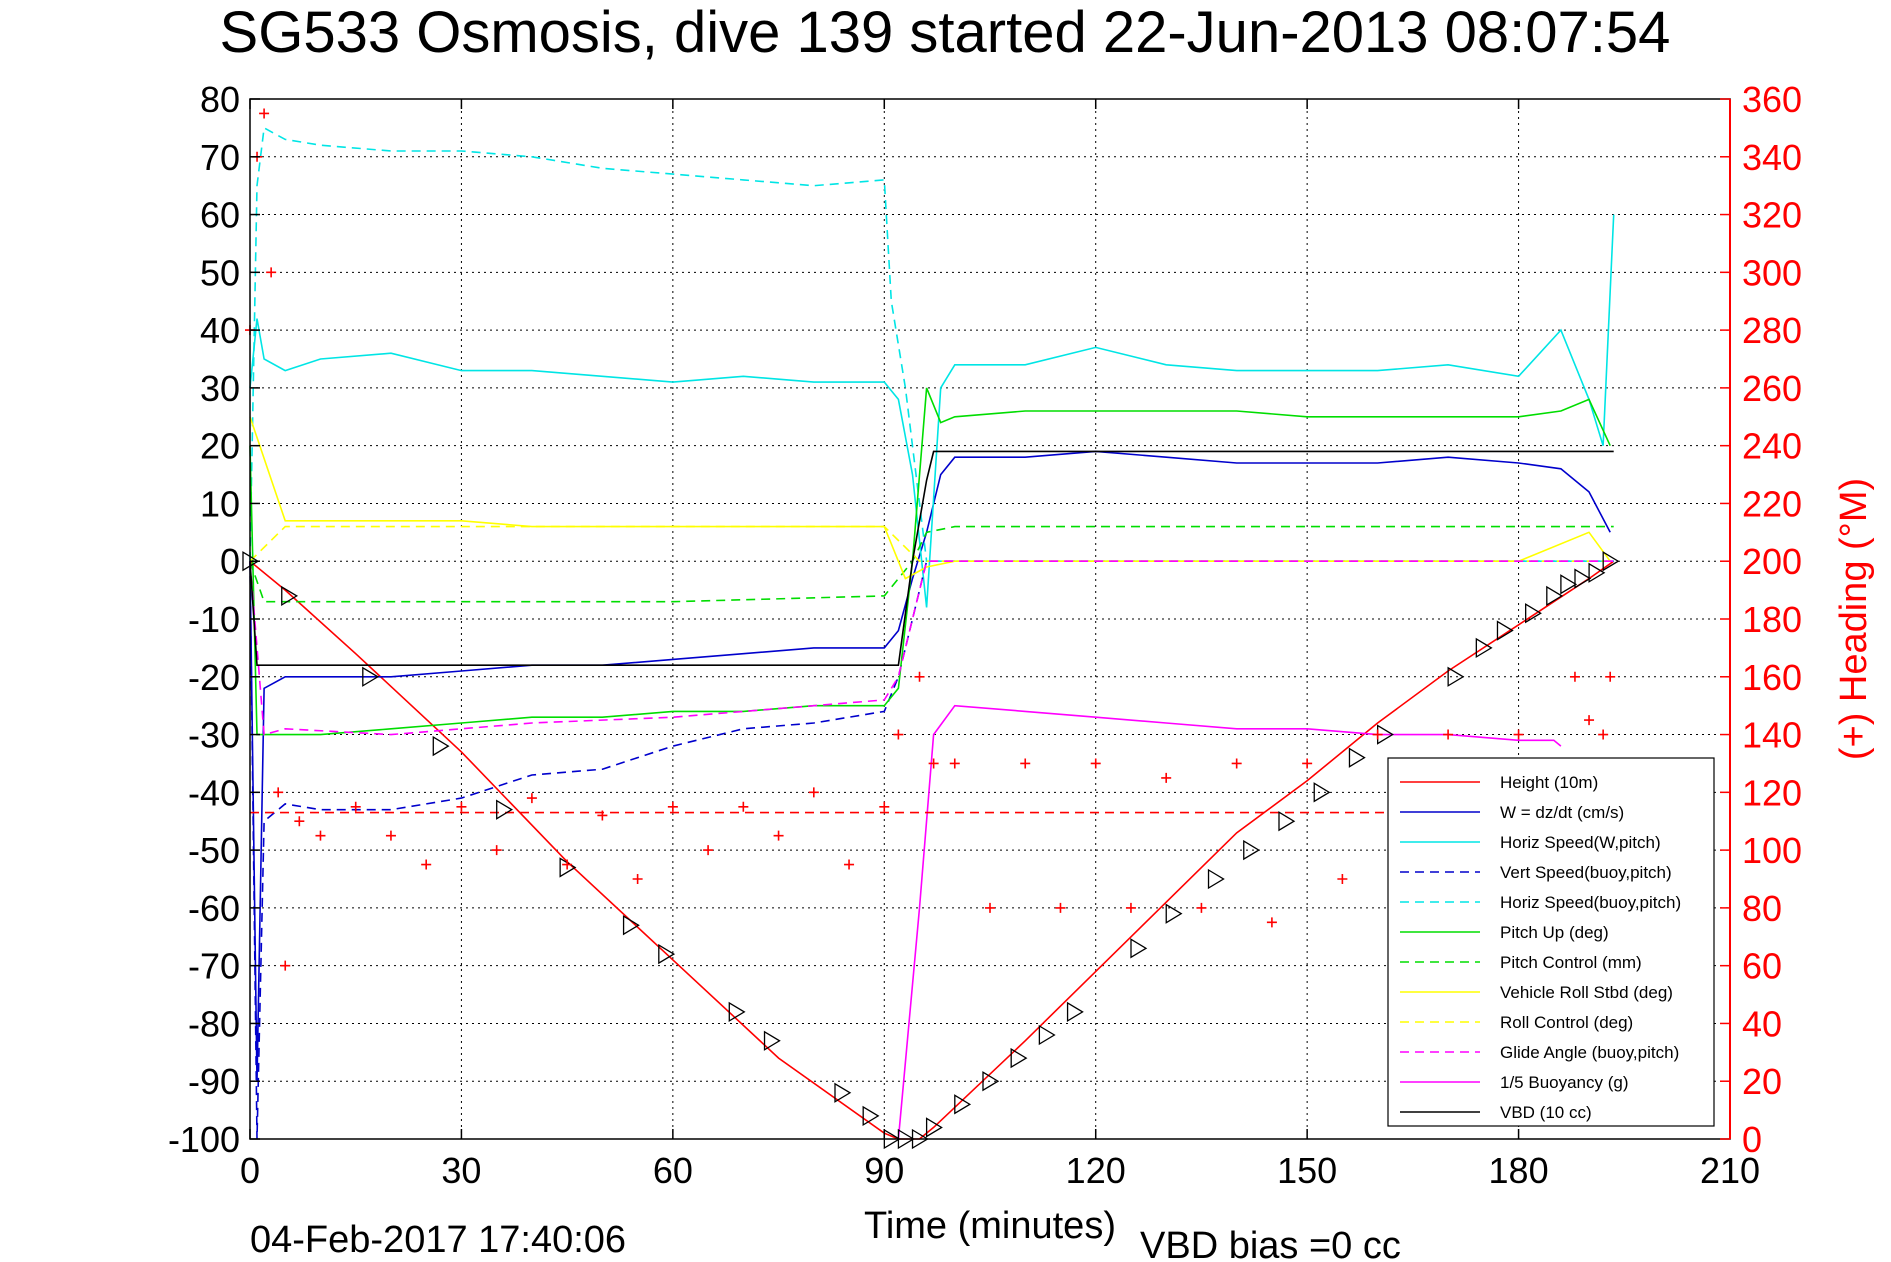  I want to click on y2-tick-label: 140, so click(1772, 735).